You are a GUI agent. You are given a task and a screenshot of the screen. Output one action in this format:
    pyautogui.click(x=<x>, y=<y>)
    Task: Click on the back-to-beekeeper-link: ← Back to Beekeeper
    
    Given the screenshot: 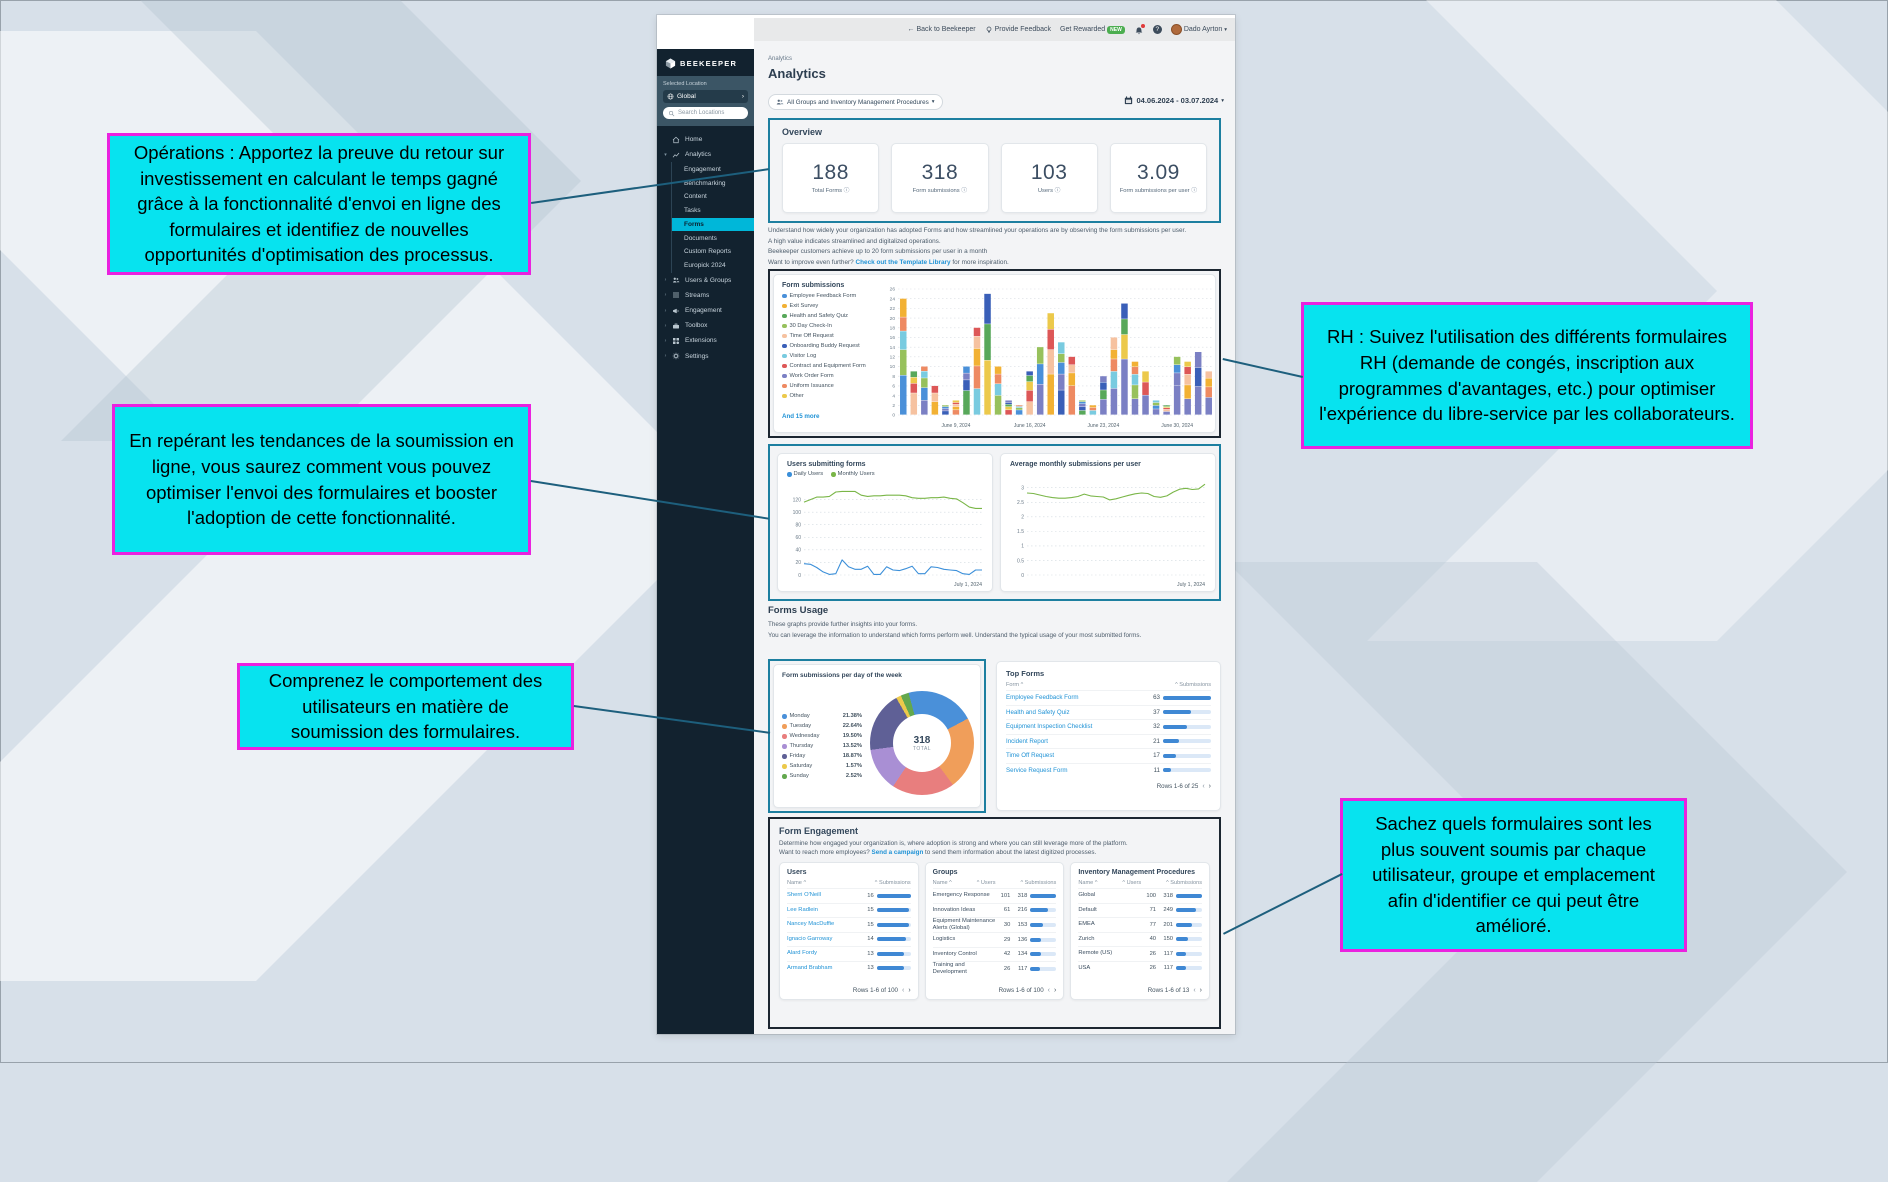 What is the action you would take?
    pyautogui.click(x=941, y=29)
    